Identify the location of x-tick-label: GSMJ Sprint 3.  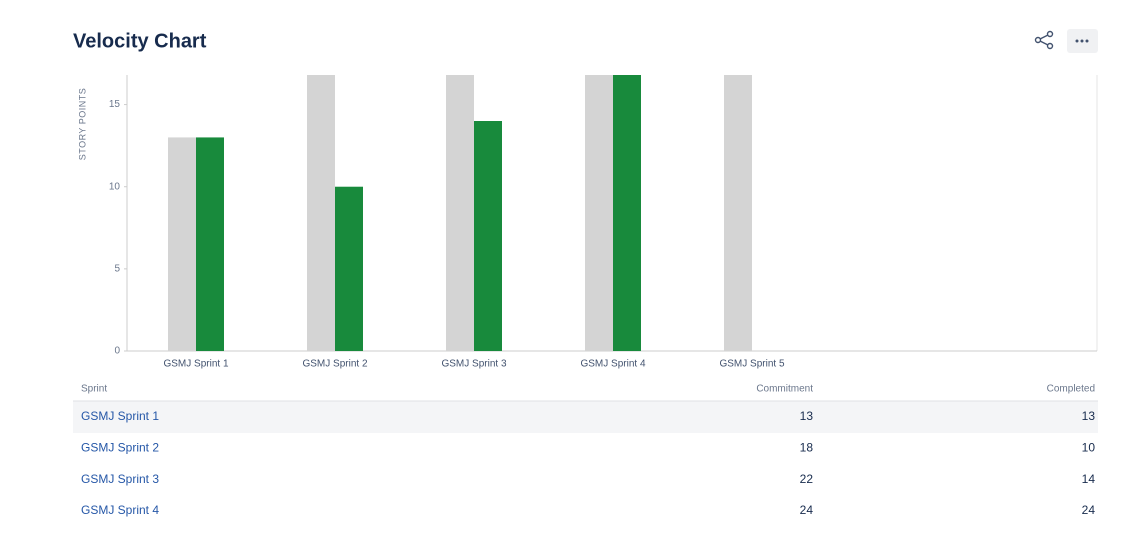
(473, 364).